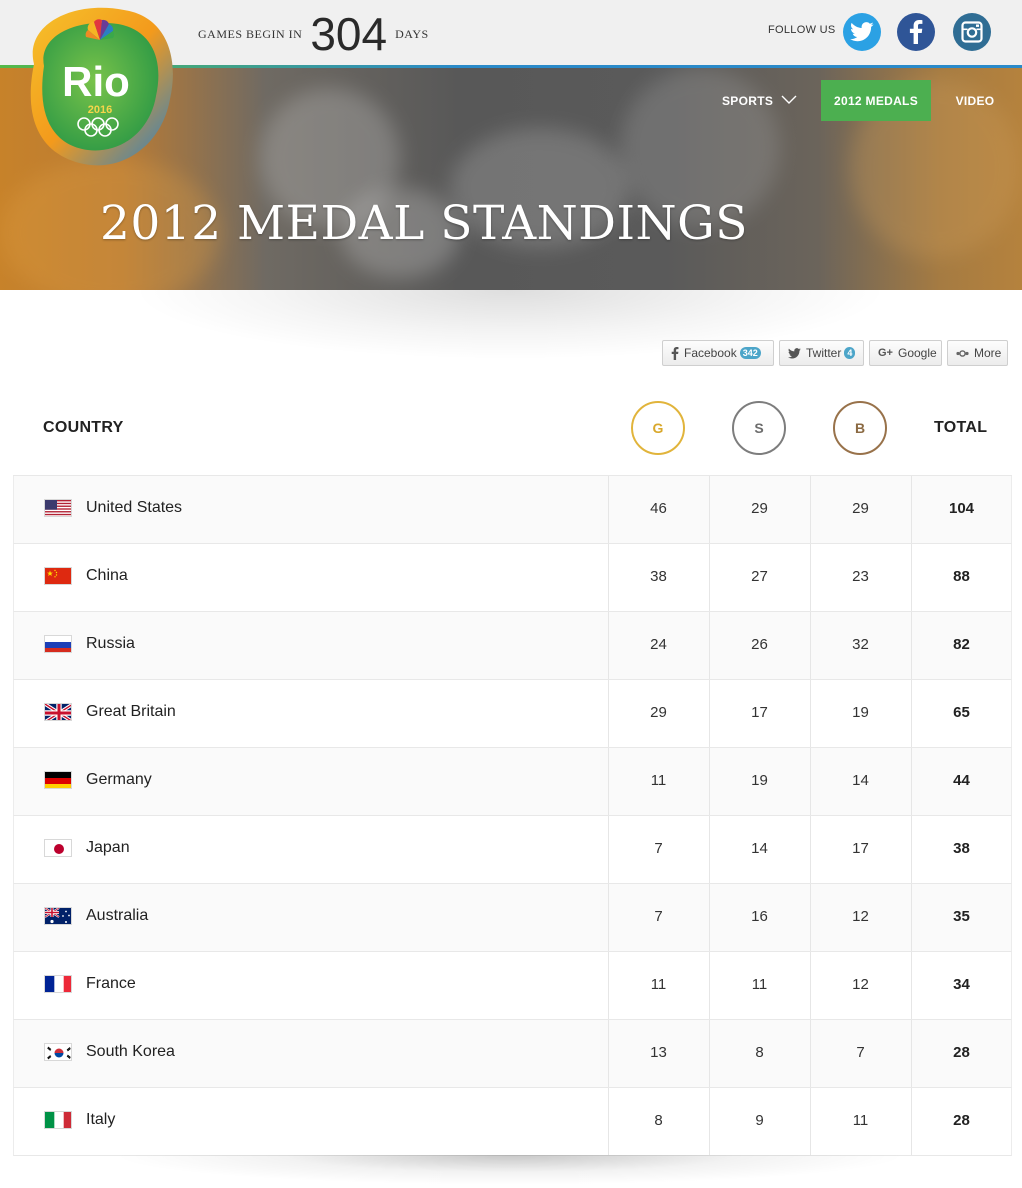  What do you see at coordinates (110, 643) in the screenshot?
I see `country-name: Russia` at bounding box center [110, 643].